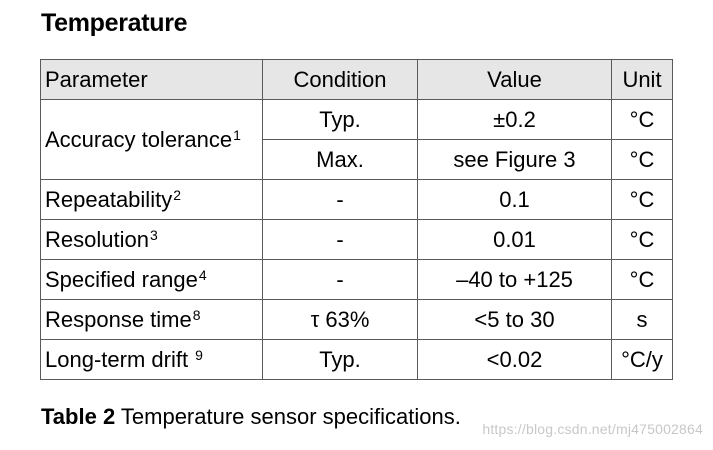 This screenshot has height=450, width=713. I want to click on cell-condition: τ 63%, so click(340, 319).